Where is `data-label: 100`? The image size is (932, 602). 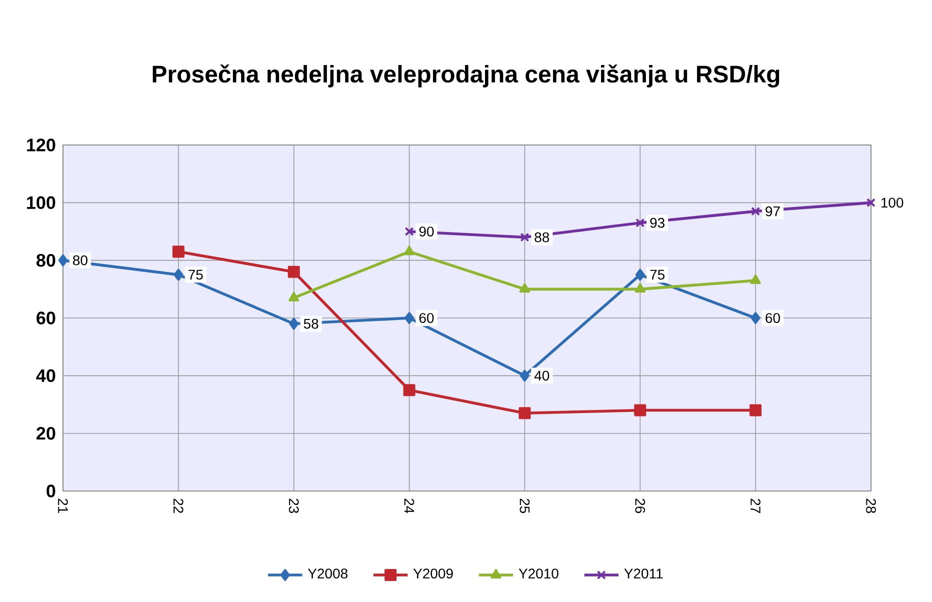
data-label: 100 is located at coordinates (892, 203).